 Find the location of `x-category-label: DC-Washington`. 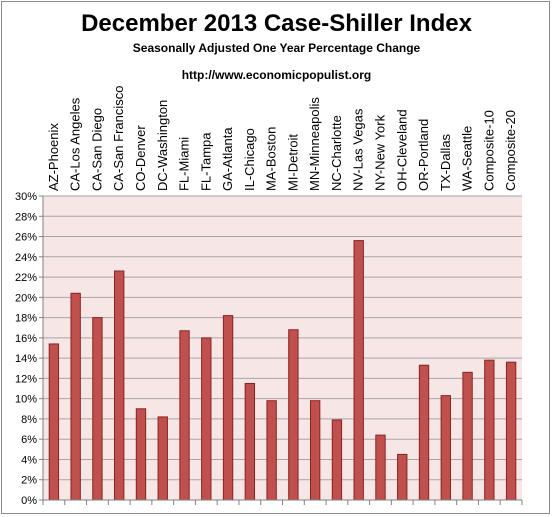

x-category-label: DC-Washington is located at coordinates (162, 145).